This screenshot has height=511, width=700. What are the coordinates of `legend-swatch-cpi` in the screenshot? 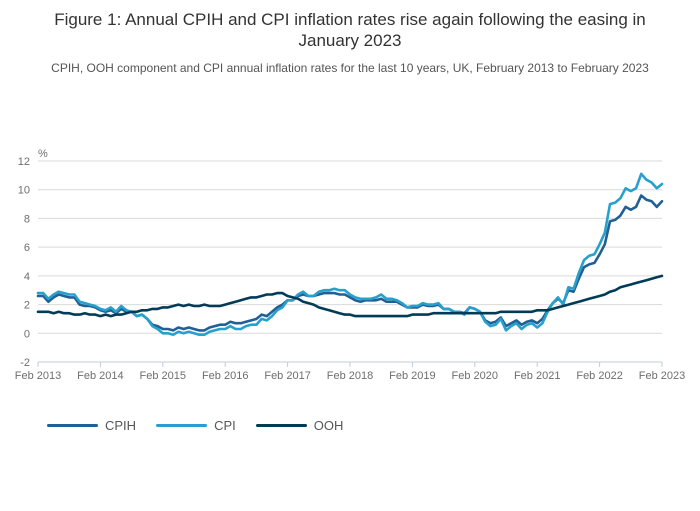 It's located at (182, 425).